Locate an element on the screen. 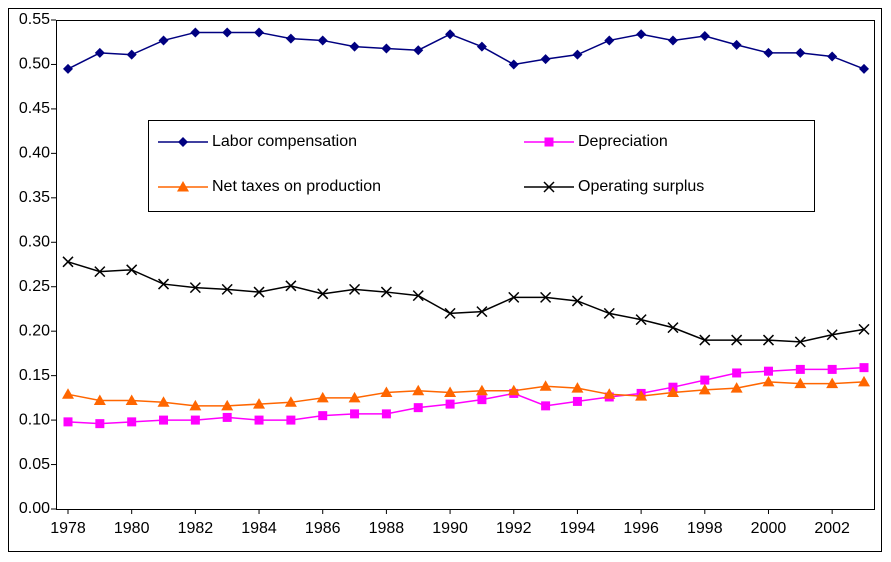 The width and height of the screenshot is (891, 562). x-tick-label: 1980 is located at coordinates (132, 528).